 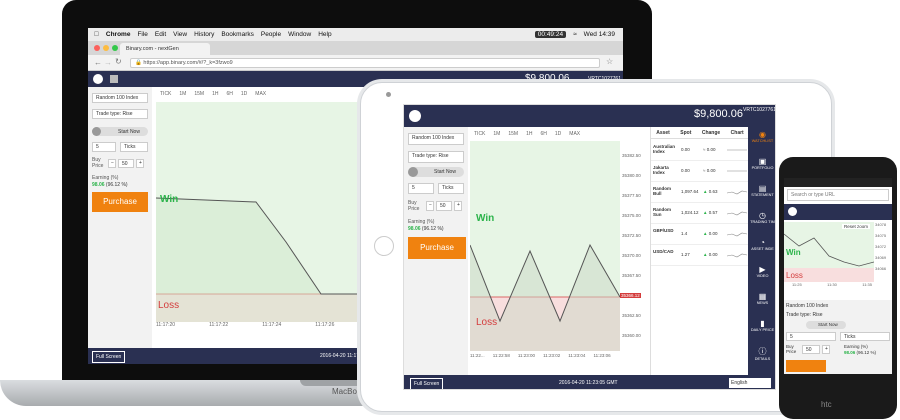 I want to click on phone-url-bar: Search or type URL, so click(x=838, y=195).